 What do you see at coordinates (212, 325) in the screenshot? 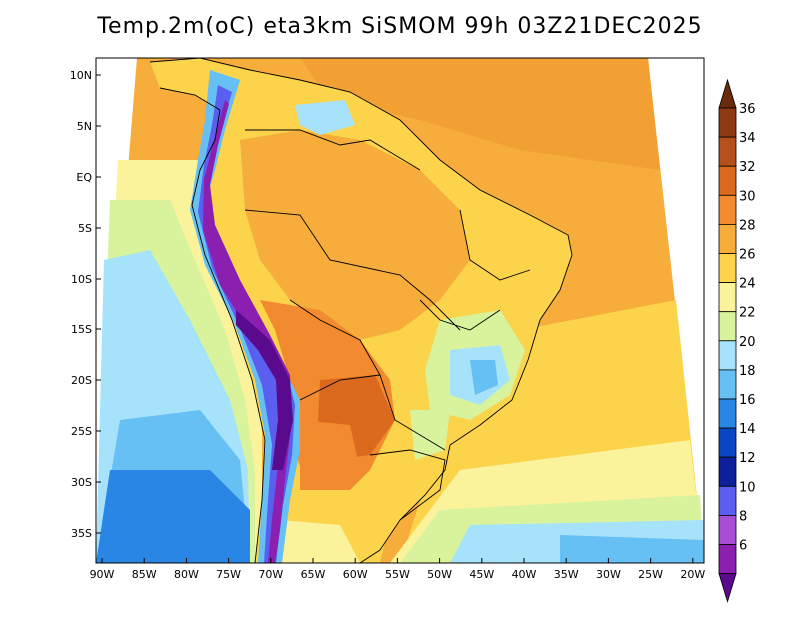
I see `pacific-coastline` at bounding box center [212, 325].